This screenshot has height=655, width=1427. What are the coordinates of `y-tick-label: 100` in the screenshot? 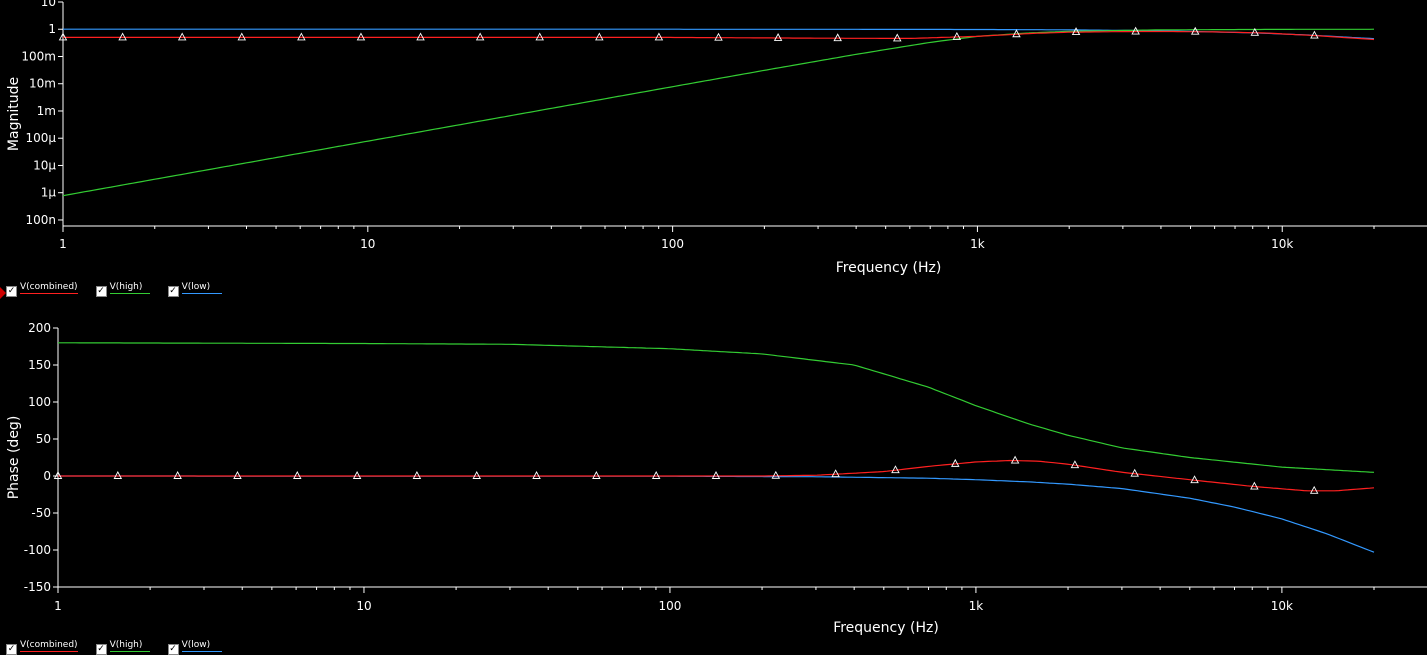 It's located at (39, 402).